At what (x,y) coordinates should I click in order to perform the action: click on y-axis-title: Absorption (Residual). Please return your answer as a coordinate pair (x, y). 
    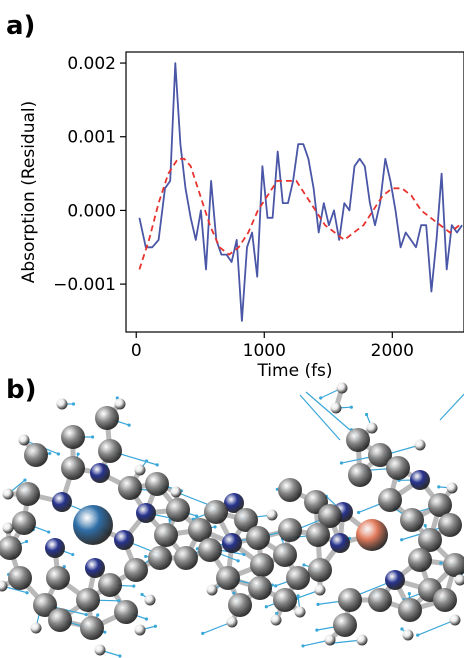
    Looking at the image, I should click on (29, 192).